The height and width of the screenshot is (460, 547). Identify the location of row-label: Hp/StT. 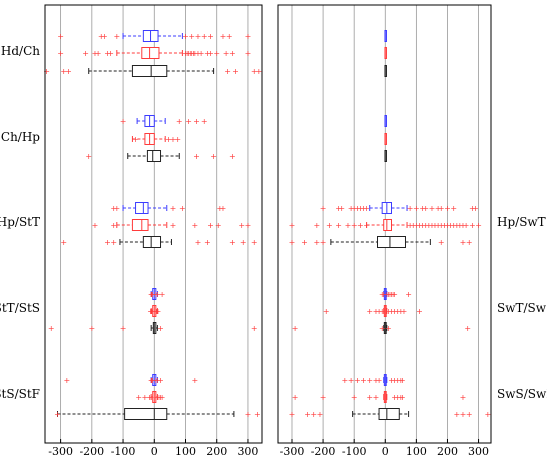
(20, 222).